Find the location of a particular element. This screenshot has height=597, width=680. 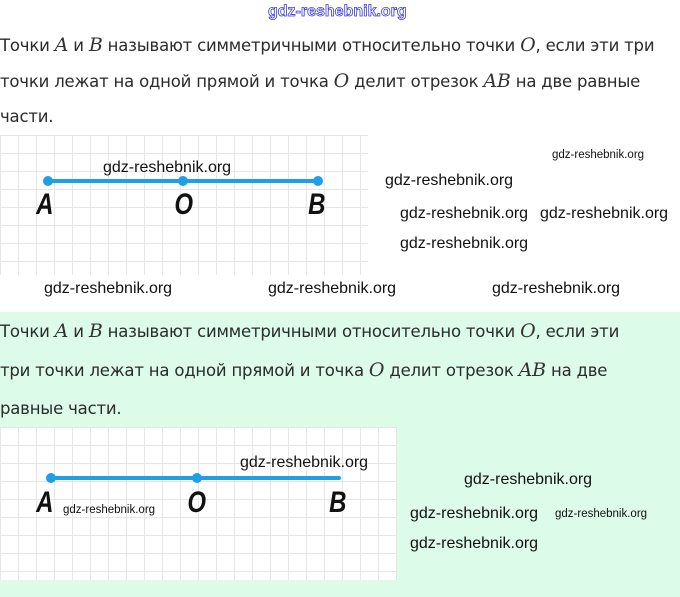

text-fragment: , если эти is located at coordinates (577, 331).